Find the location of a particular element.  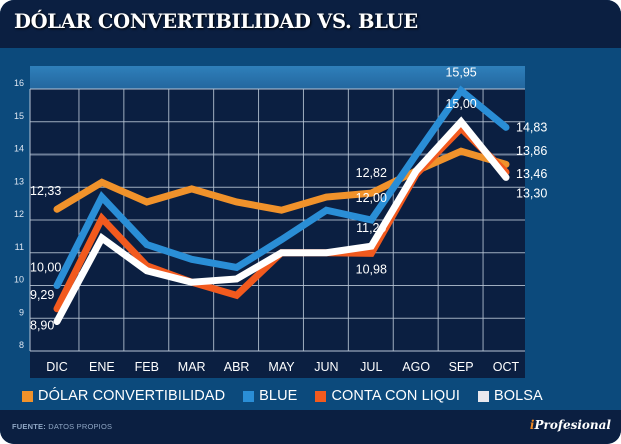

y-tick-label: 8 is located at coordinates (21, 345).